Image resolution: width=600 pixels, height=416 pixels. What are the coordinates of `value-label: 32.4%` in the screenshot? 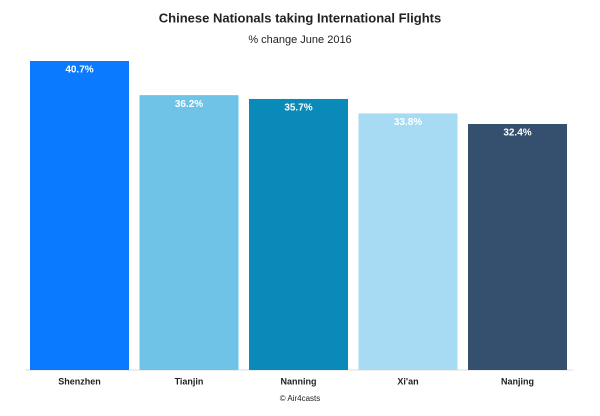 It's located at (517, 133).